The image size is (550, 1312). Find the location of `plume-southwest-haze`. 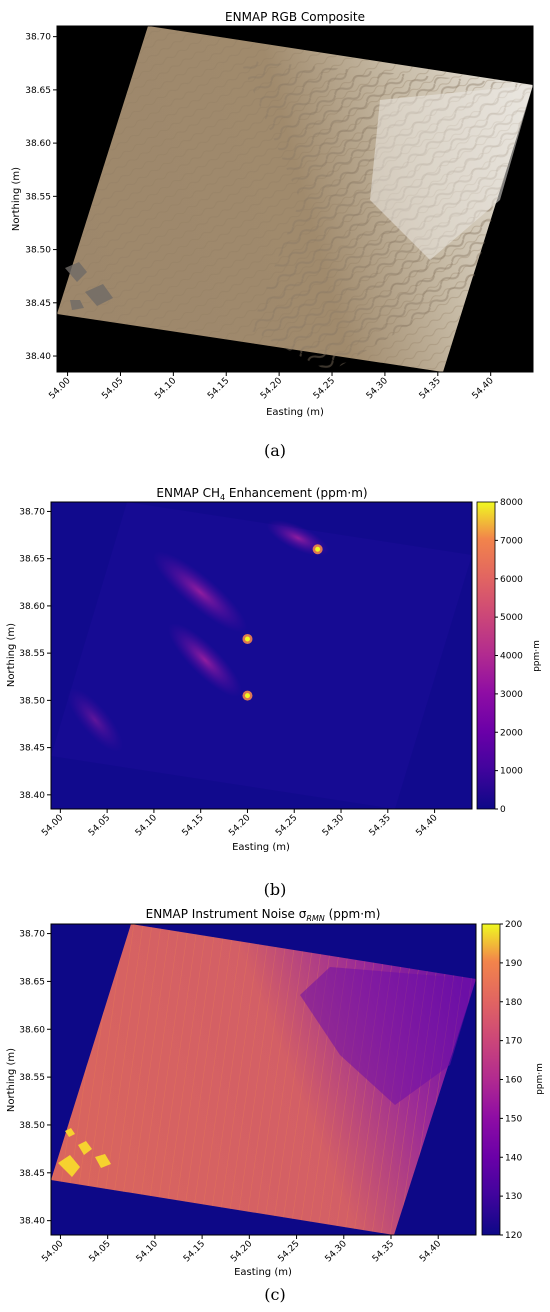

plume-southwest-haze is located at coordinates (95, 720).